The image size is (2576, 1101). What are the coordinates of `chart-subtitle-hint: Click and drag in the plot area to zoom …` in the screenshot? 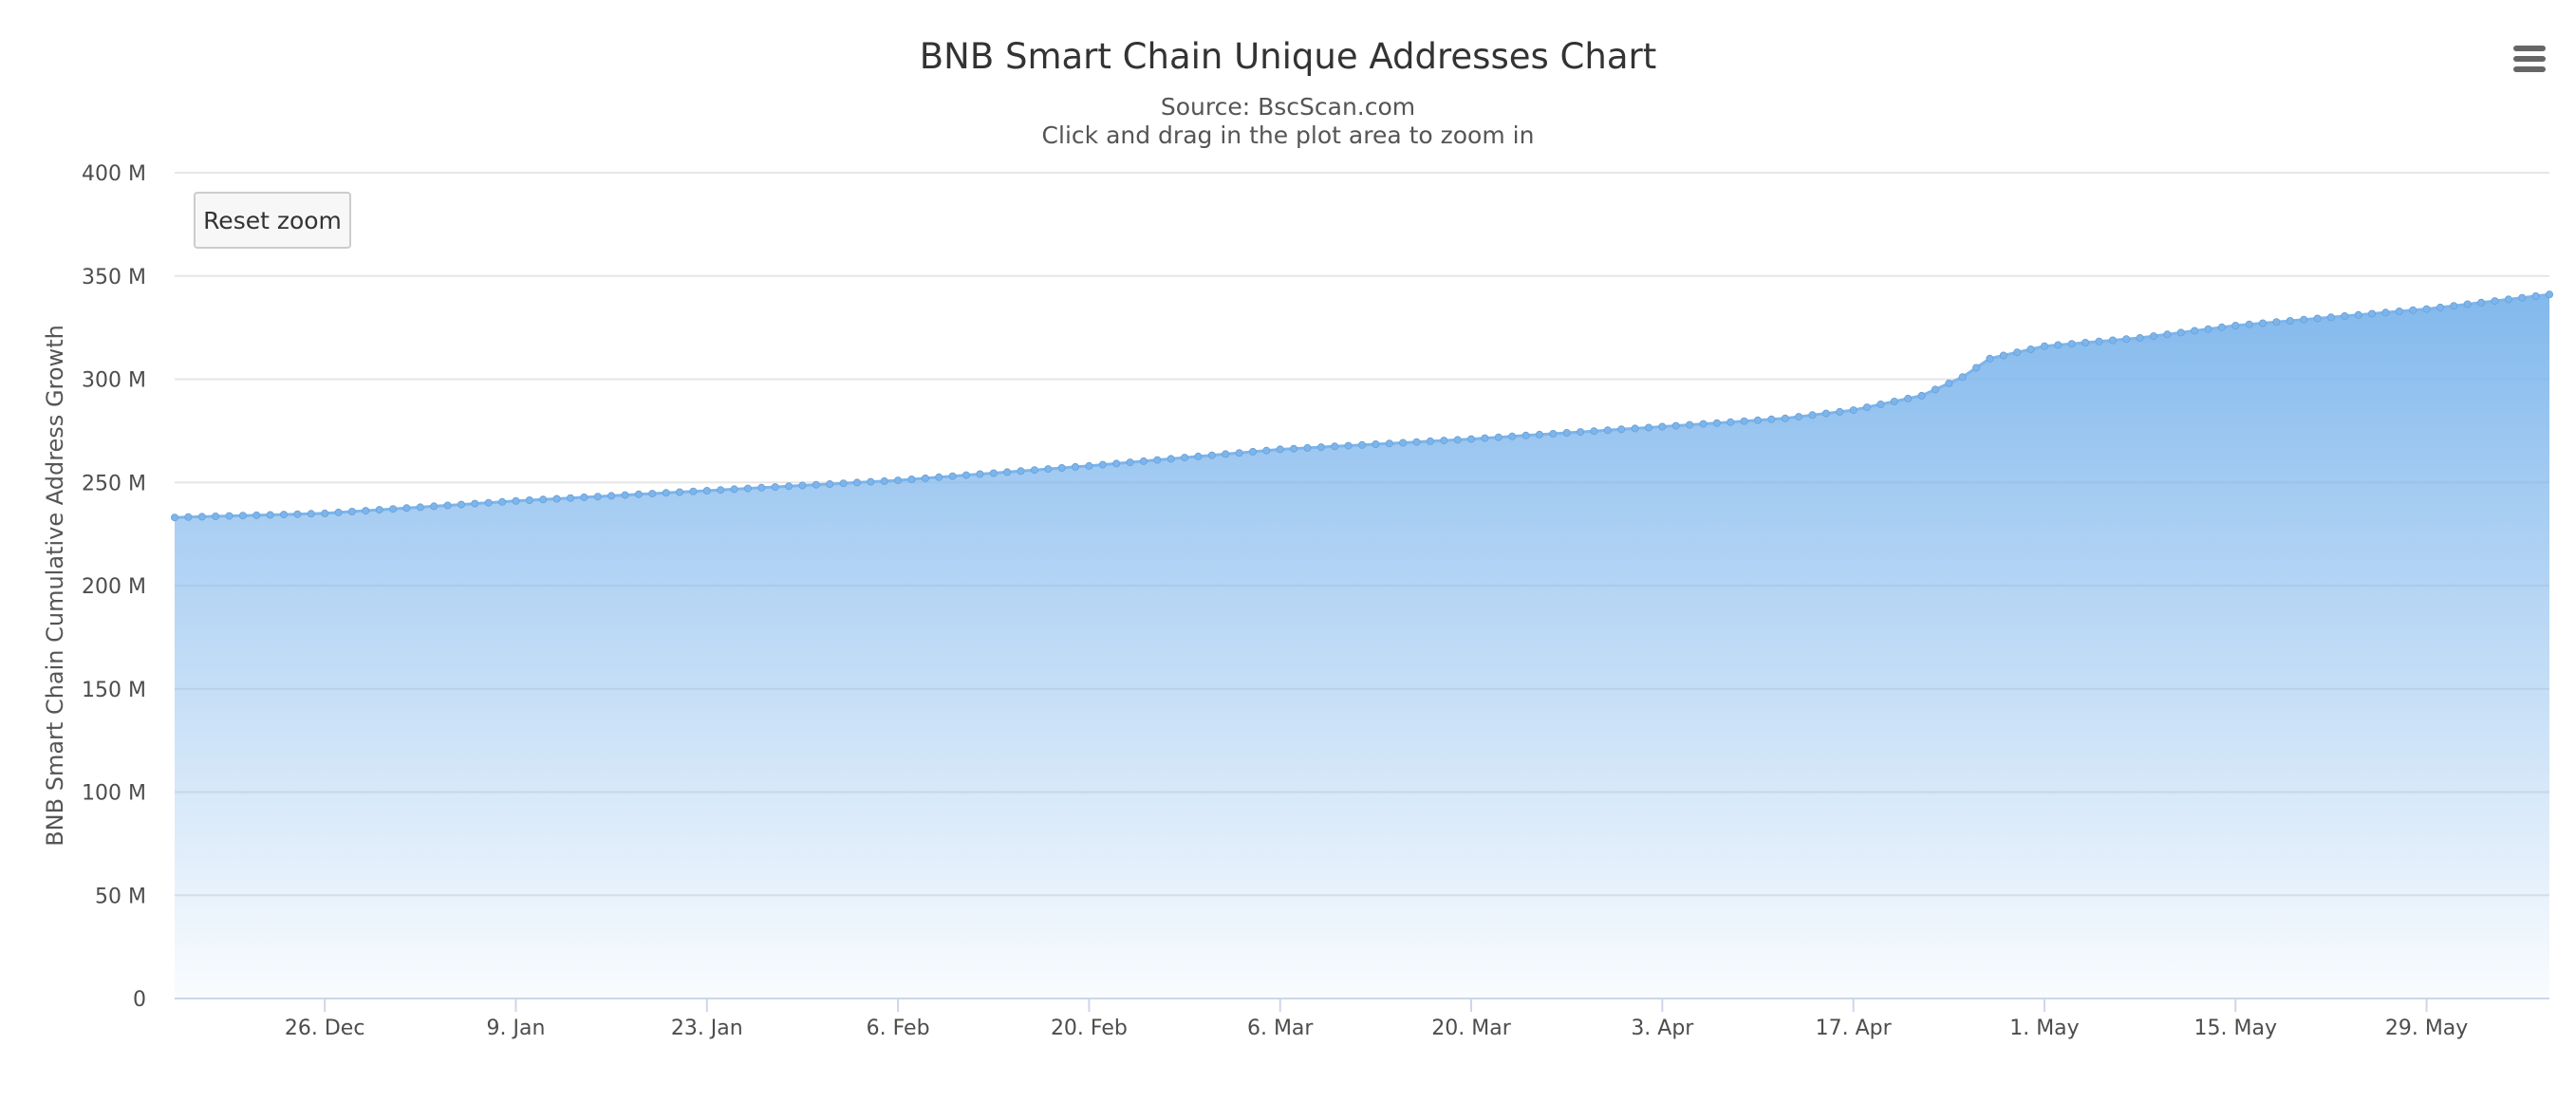 It's located at (1288, 135).